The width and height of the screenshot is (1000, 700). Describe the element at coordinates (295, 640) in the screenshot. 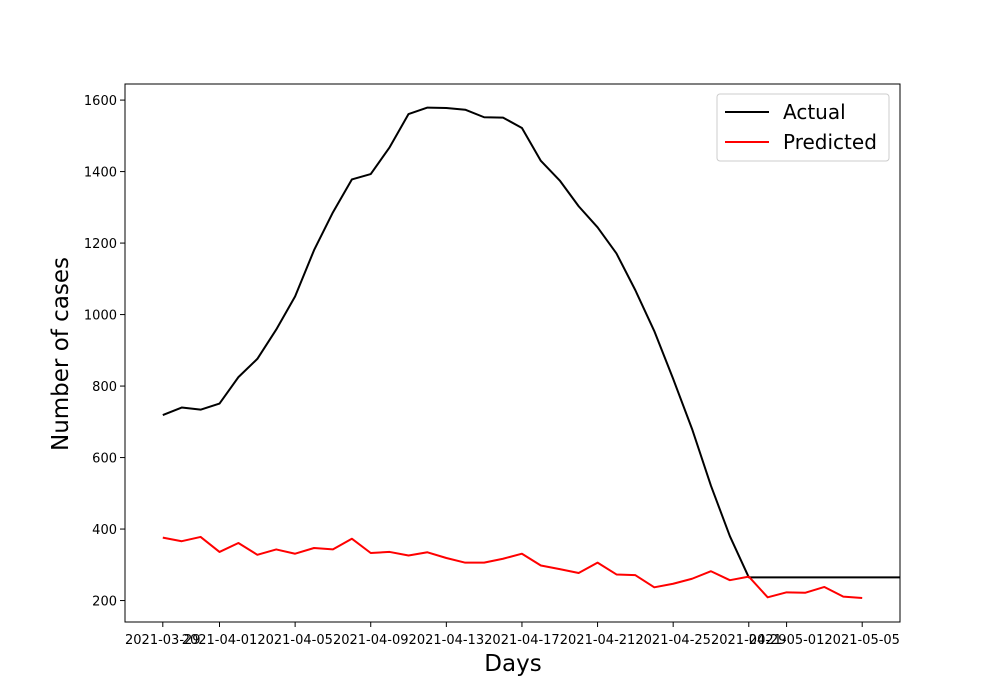

I see `x-tick-label: 2021-04-05` at that location.